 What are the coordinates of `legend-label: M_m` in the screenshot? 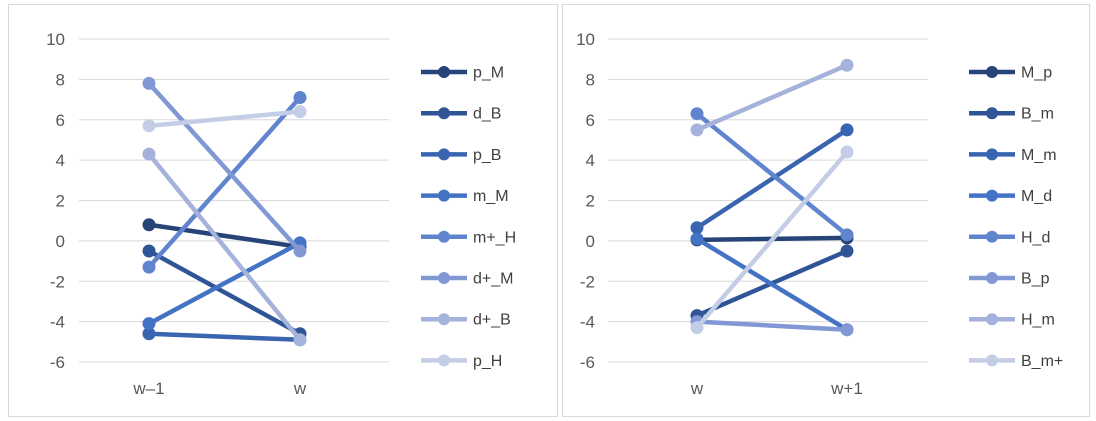 It's located at (1039, 155).